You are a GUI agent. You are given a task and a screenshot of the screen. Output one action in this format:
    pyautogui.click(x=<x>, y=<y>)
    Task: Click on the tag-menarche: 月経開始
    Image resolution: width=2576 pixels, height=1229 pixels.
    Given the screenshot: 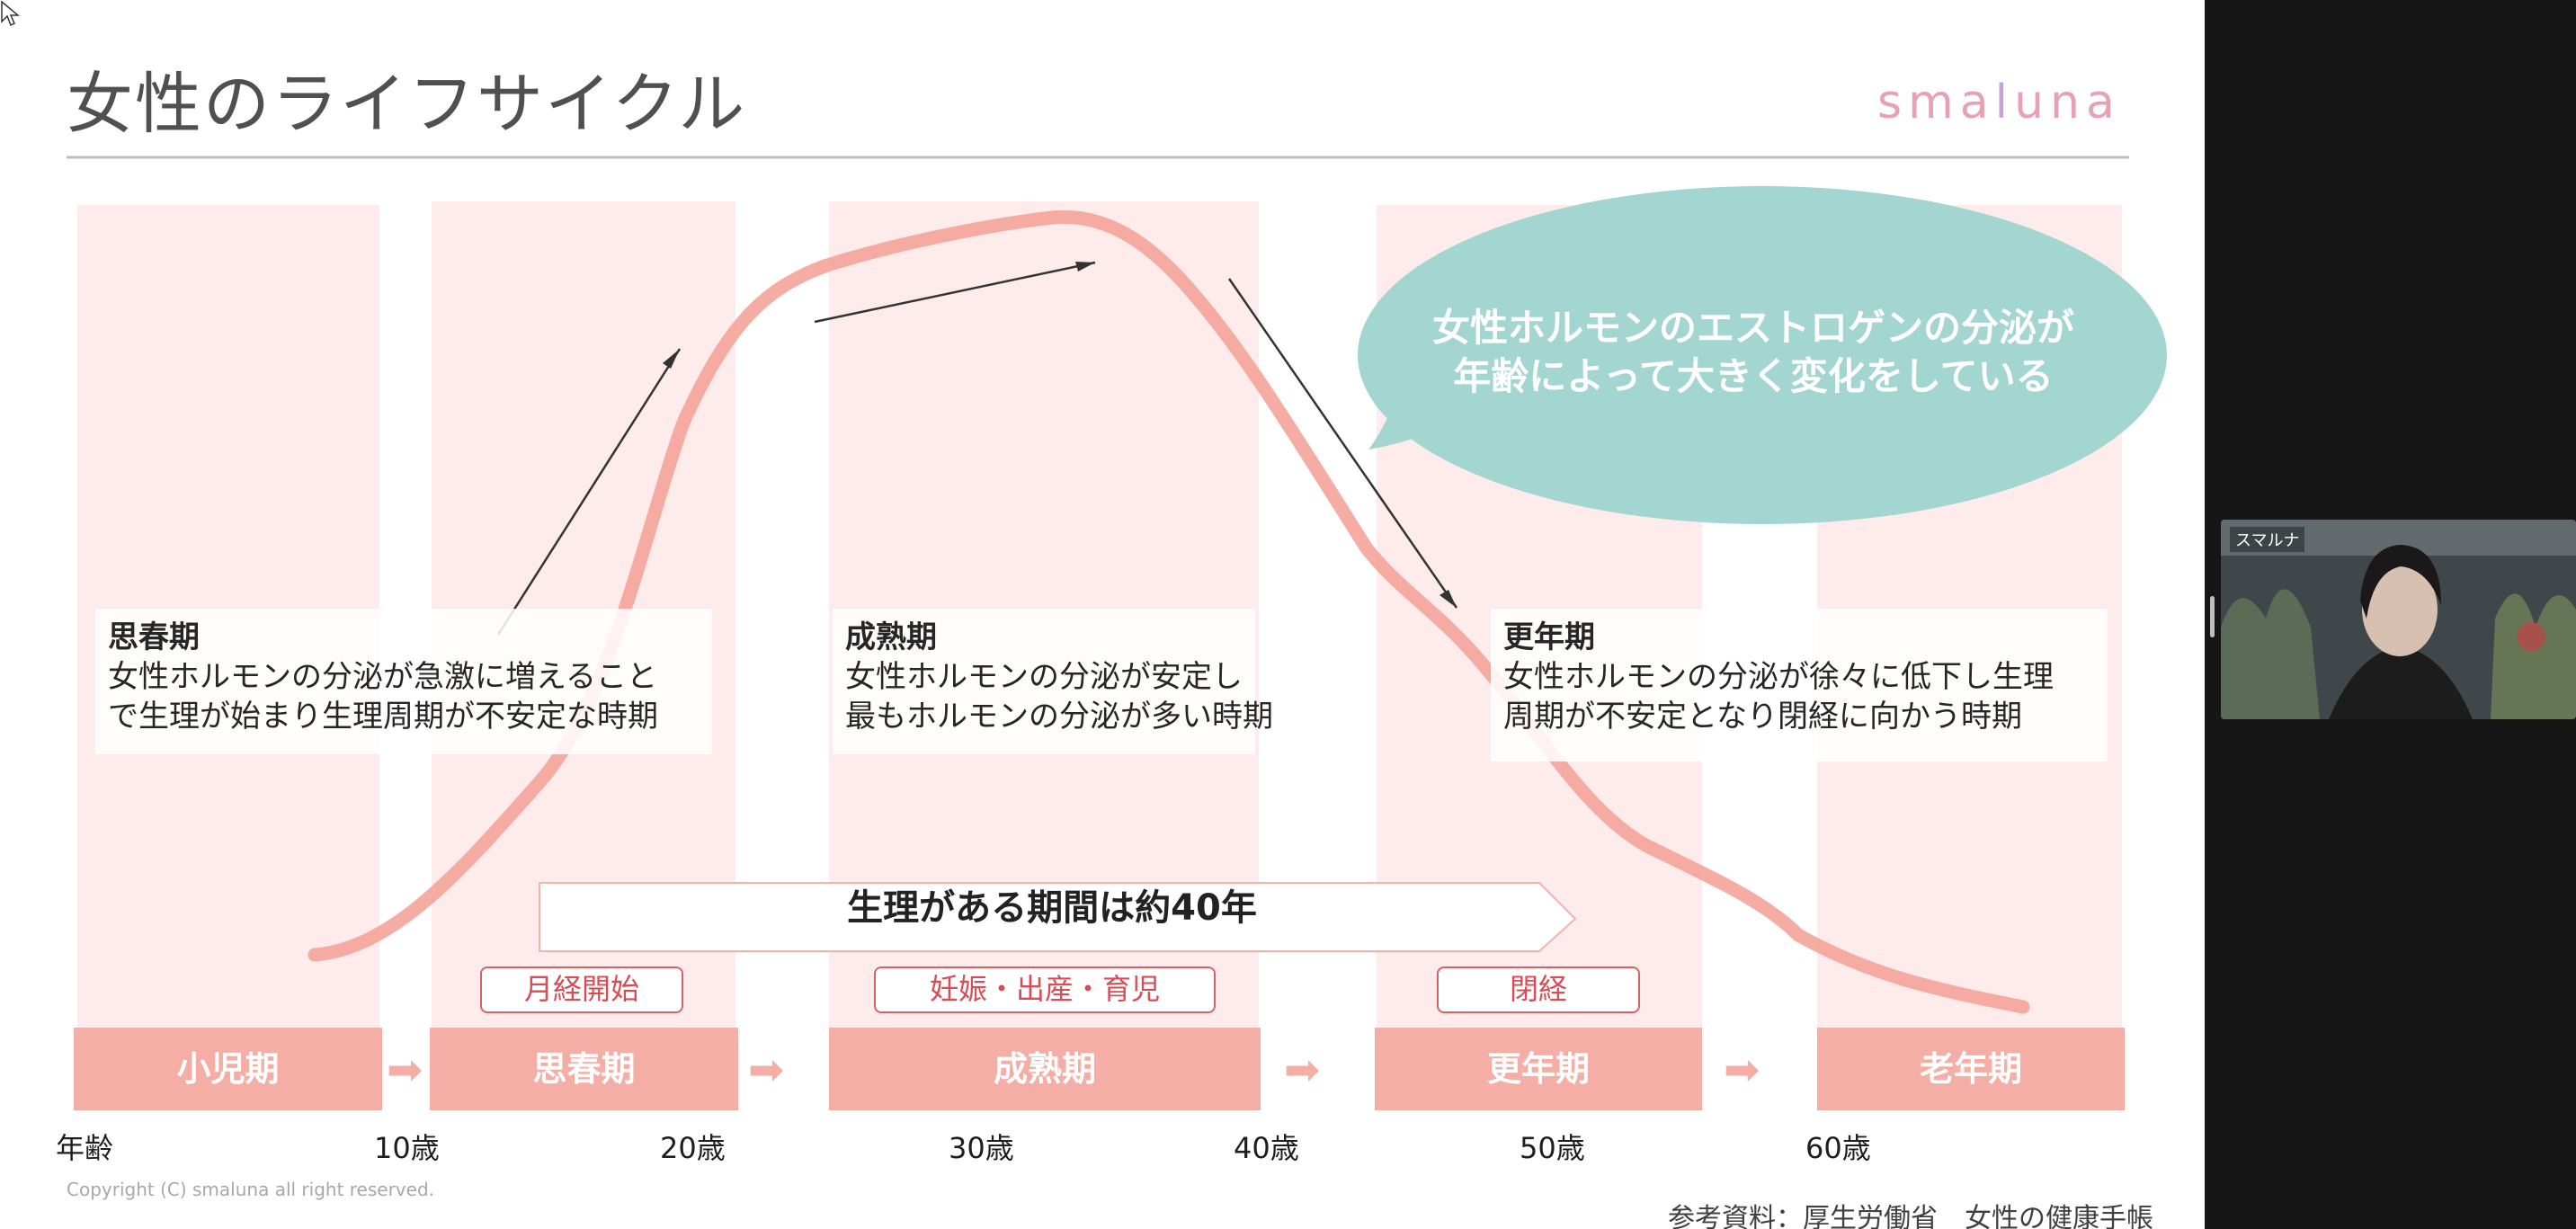 What is the action you would take?
    pyautogui.click(x=581, y=989)
    